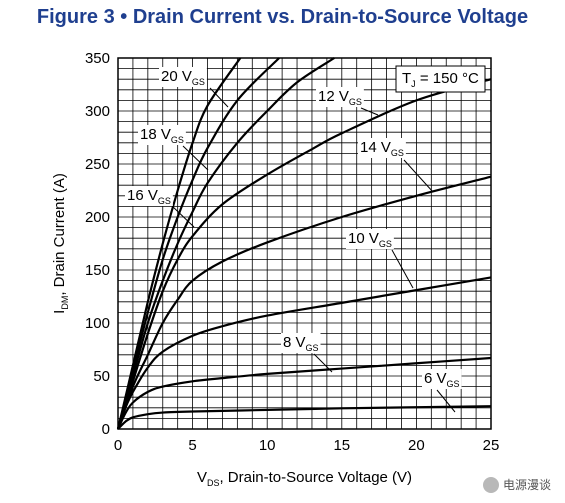  What do you see at coordinates (304, 393) in the screenshot?
I see `curve-8vgs` at bounding box center [304, 393].